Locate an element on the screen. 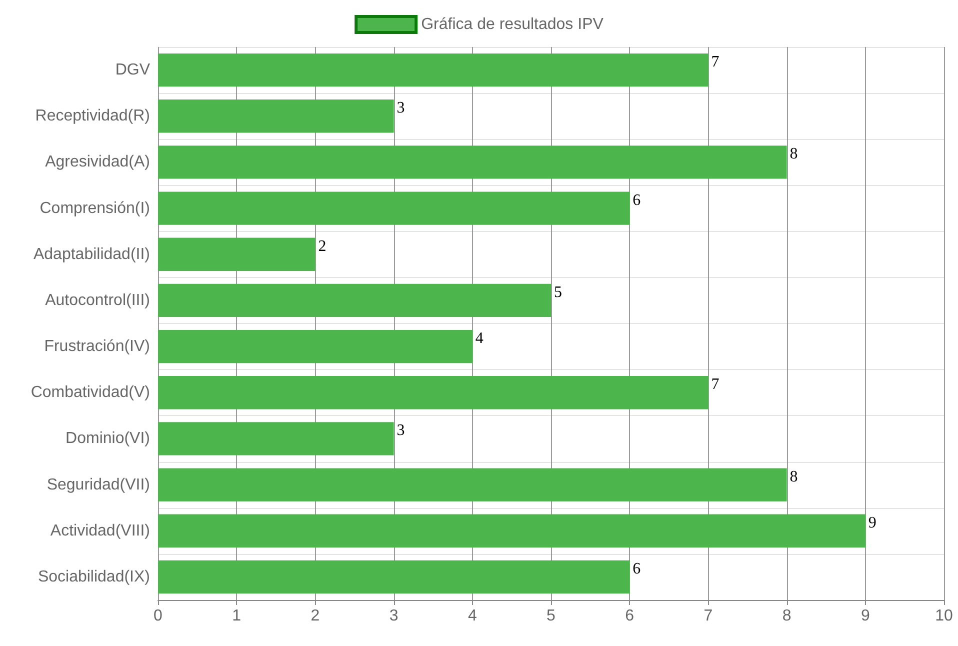 This screenshot has width=958, height=646. data-label: 9 is located at coordinates (872, 523).